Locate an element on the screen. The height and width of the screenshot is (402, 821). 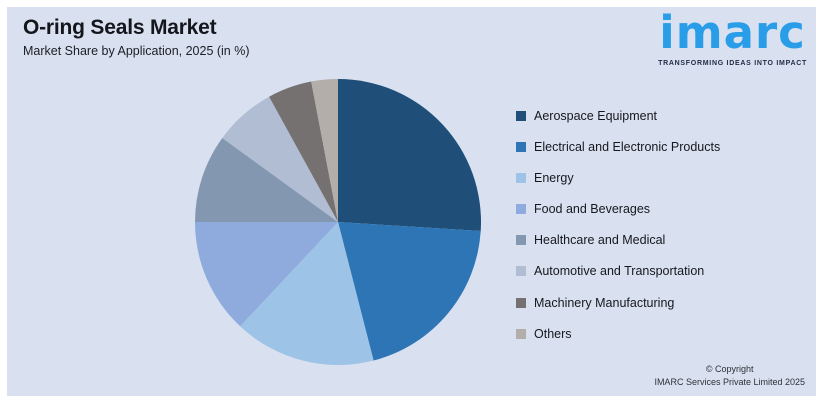
imarc-logo-tagline: TRANSFORMING IDEAS INTO IMPACT is located at coordinates (732, 63).